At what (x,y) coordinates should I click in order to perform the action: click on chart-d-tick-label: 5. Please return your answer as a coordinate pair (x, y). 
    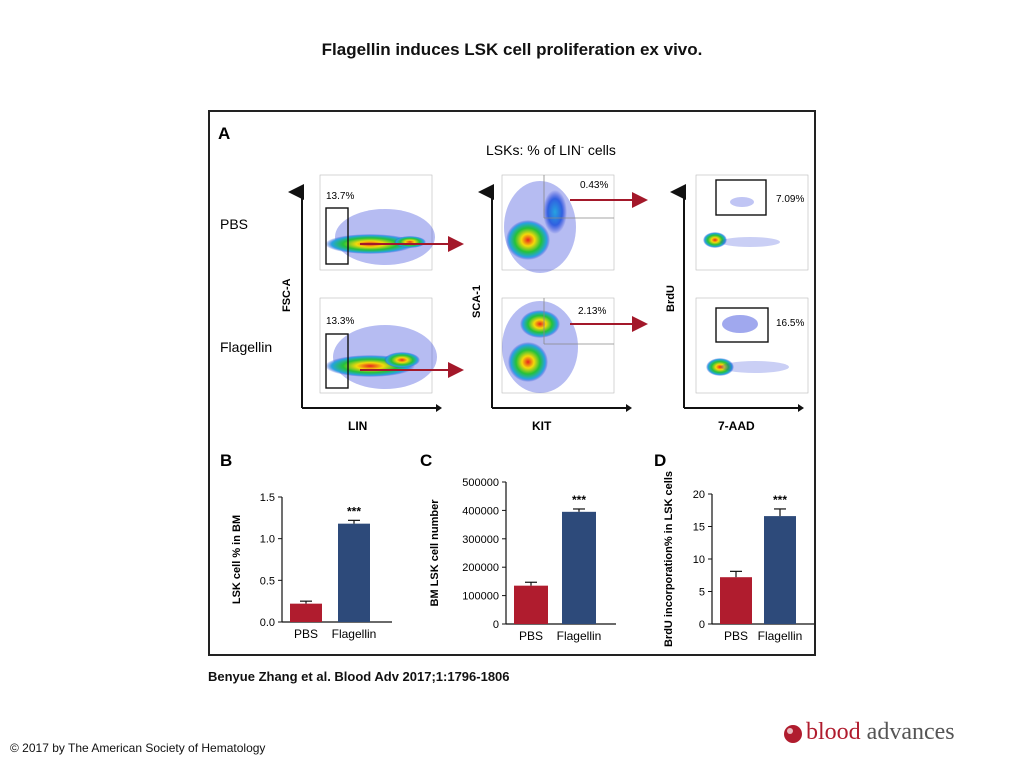
    Looking at the image, I should click on (702, 593).